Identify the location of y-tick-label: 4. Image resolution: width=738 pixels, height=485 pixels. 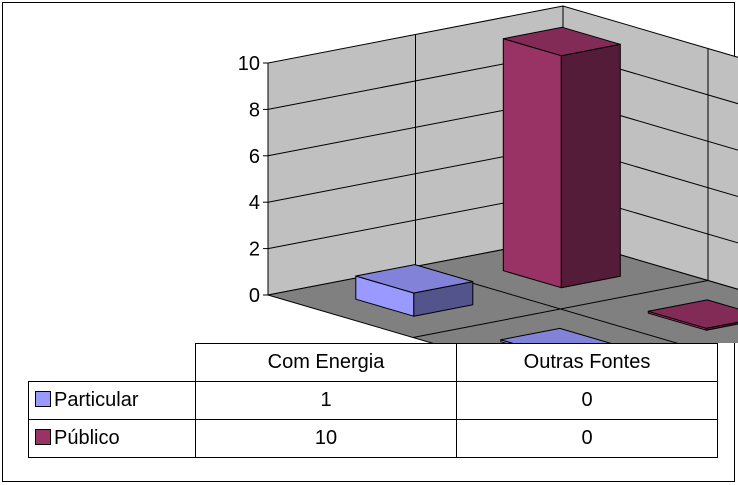
(254, 203).